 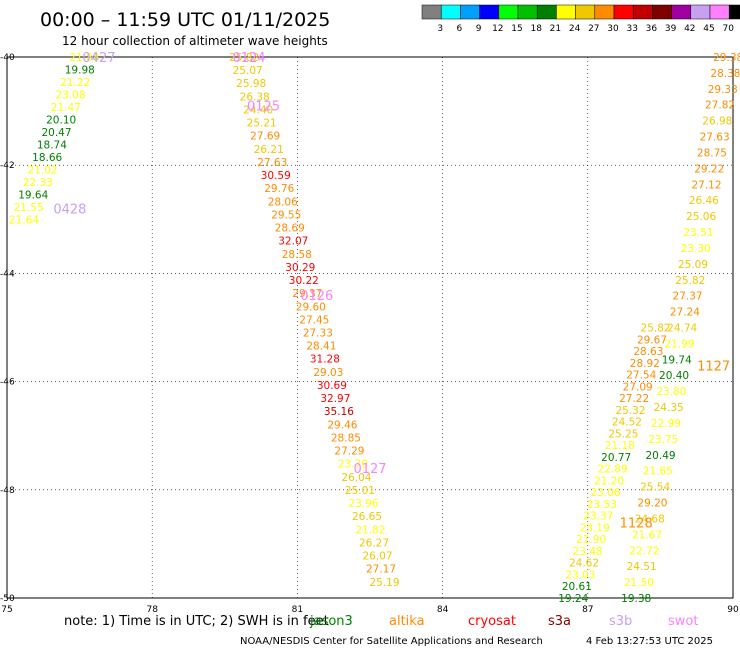 What do you see at coordinates (276, 176) in the screenshot?
I see `wave-height-value: 30.59` at bounding box center [276, 176].